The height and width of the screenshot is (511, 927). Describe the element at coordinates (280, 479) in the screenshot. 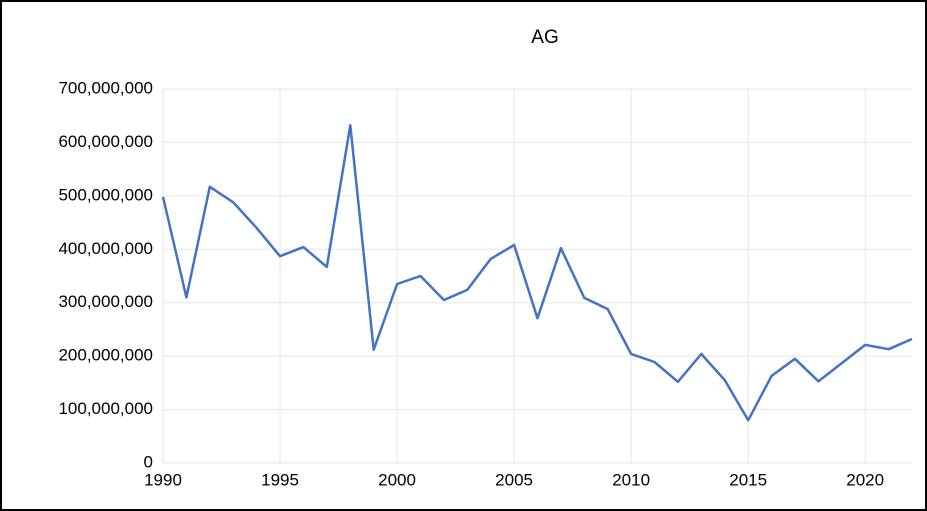

I see `x-tick-label: 1995` at that location.